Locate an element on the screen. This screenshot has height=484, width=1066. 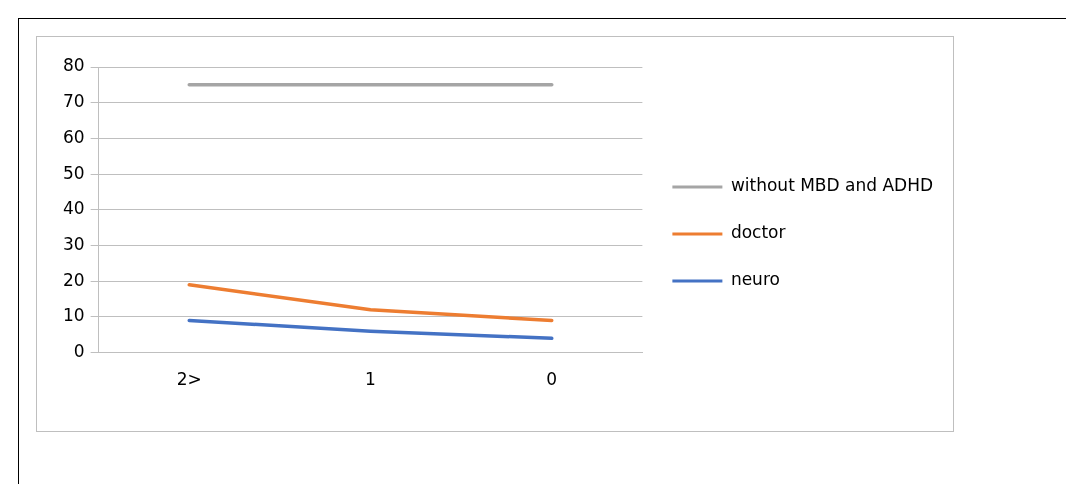
x-tick-label: 2> is located at coordinates (189, 379).